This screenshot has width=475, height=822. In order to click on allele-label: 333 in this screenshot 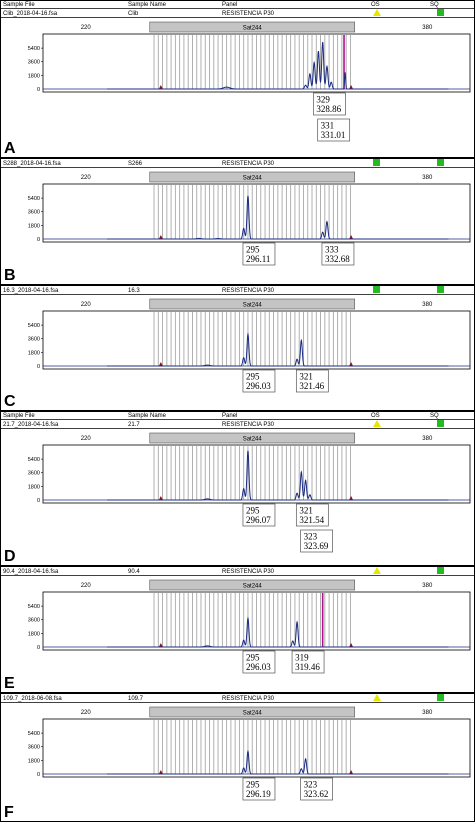, I will do `click(332, 250)`.